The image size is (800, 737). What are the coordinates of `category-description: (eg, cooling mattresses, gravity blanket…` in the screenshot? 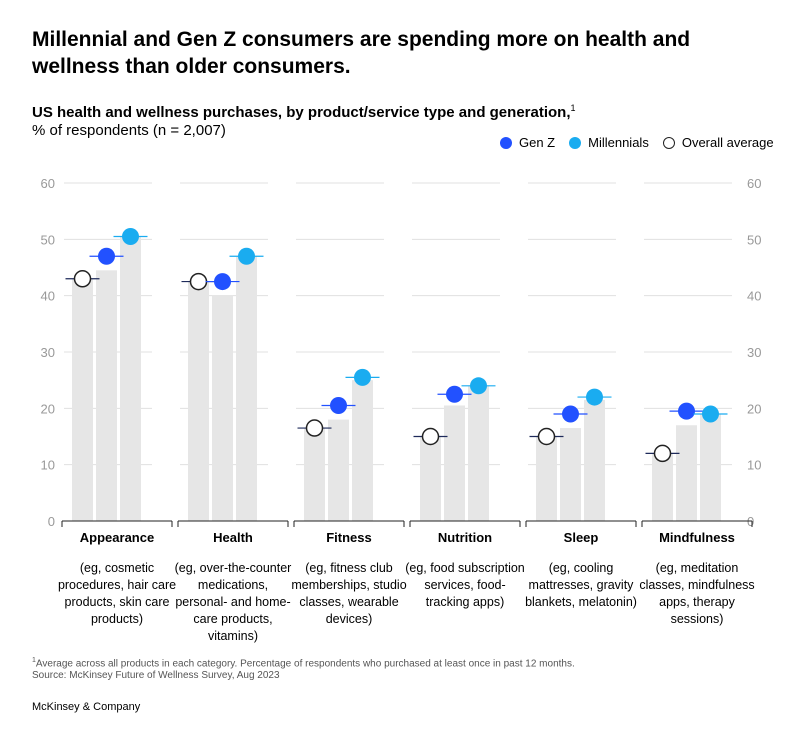 It's located at (581, 585).